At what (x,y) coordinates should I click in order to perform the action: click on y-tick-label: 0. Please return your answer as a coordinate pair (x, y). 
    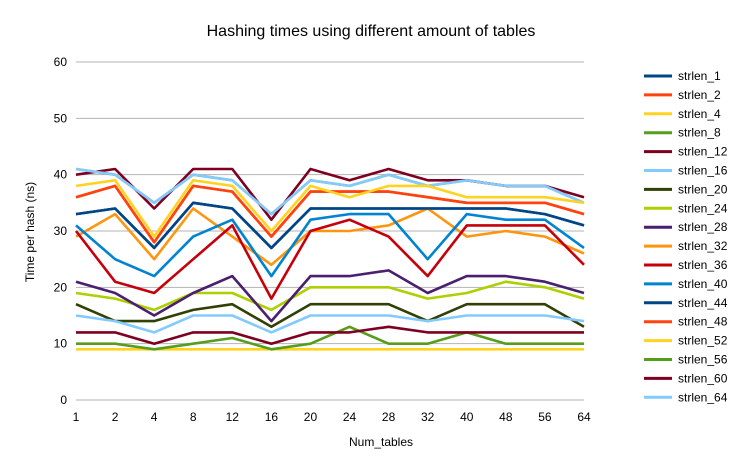
    Looking at the image, I should click on (63, 400).